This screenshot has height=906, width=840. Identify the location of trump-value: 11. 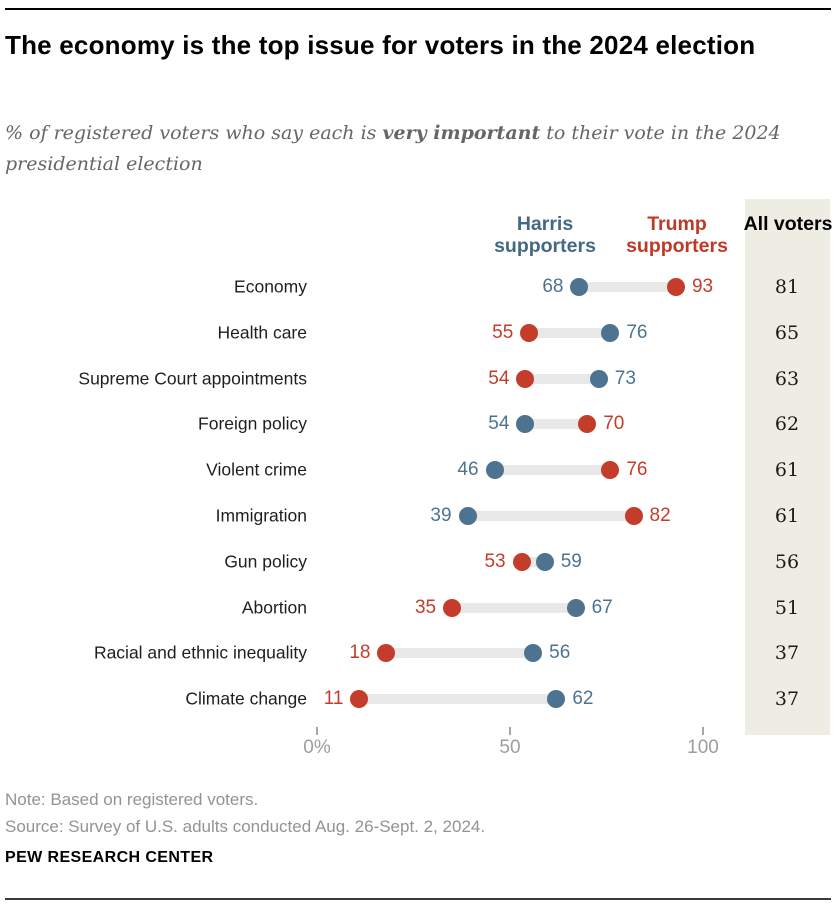
(333, 699).